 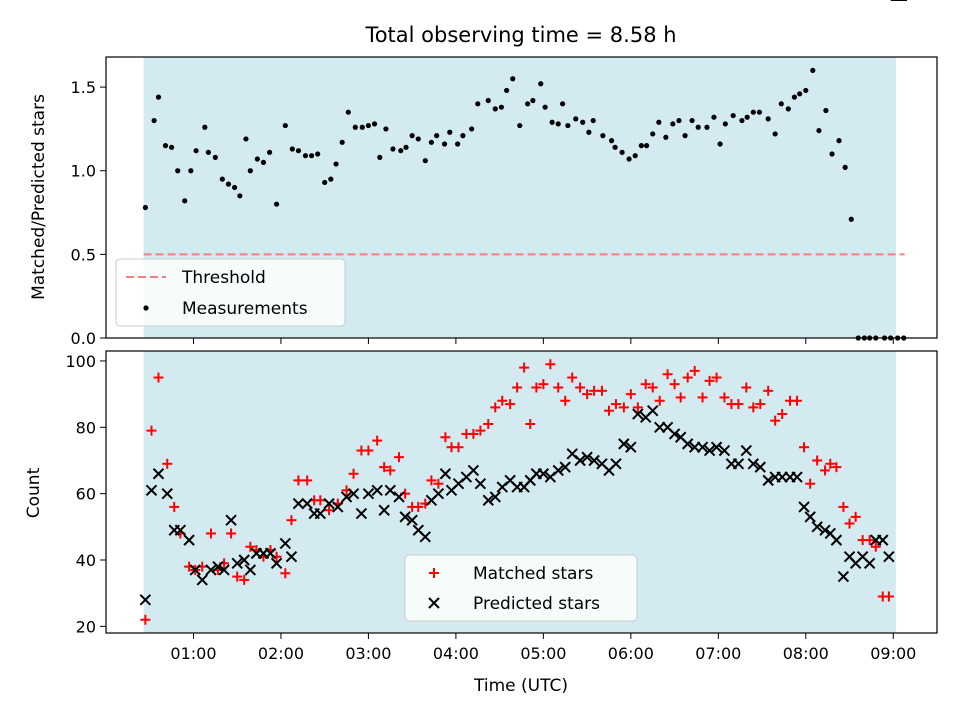 I want to click on x-tick-label: 09:00, so click(x=893, y=653).